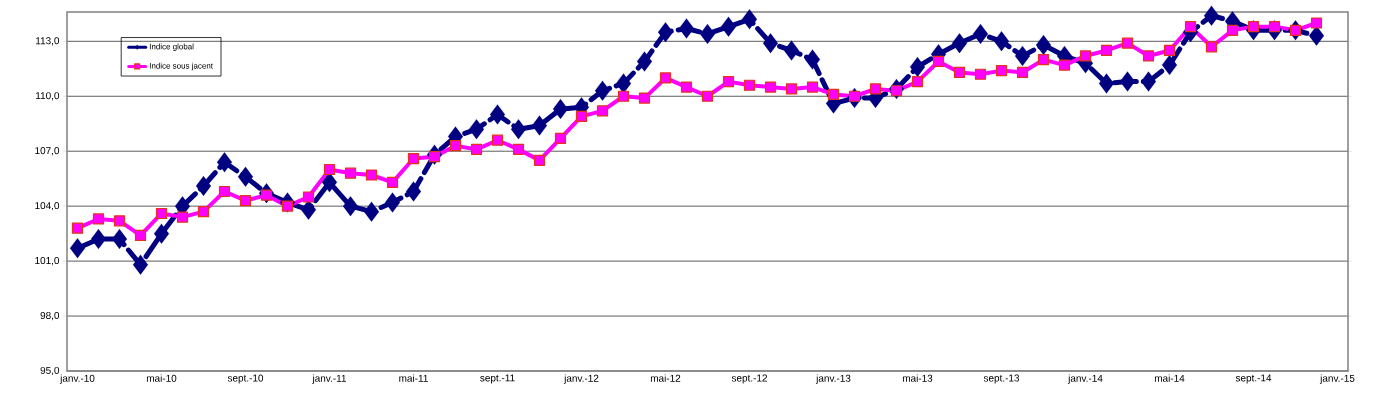 The image size is (1391, 410). I want to click on y-tick-label: 113,0, so click(48, 41).